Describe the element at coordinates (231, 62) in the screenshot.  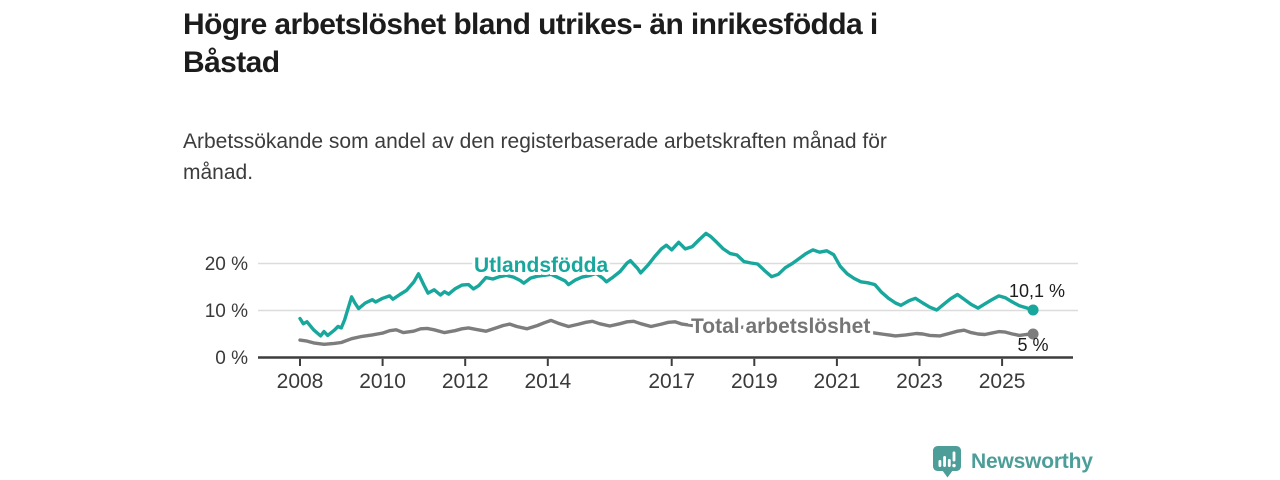
I see `title-line-2: Båstad` at that location.